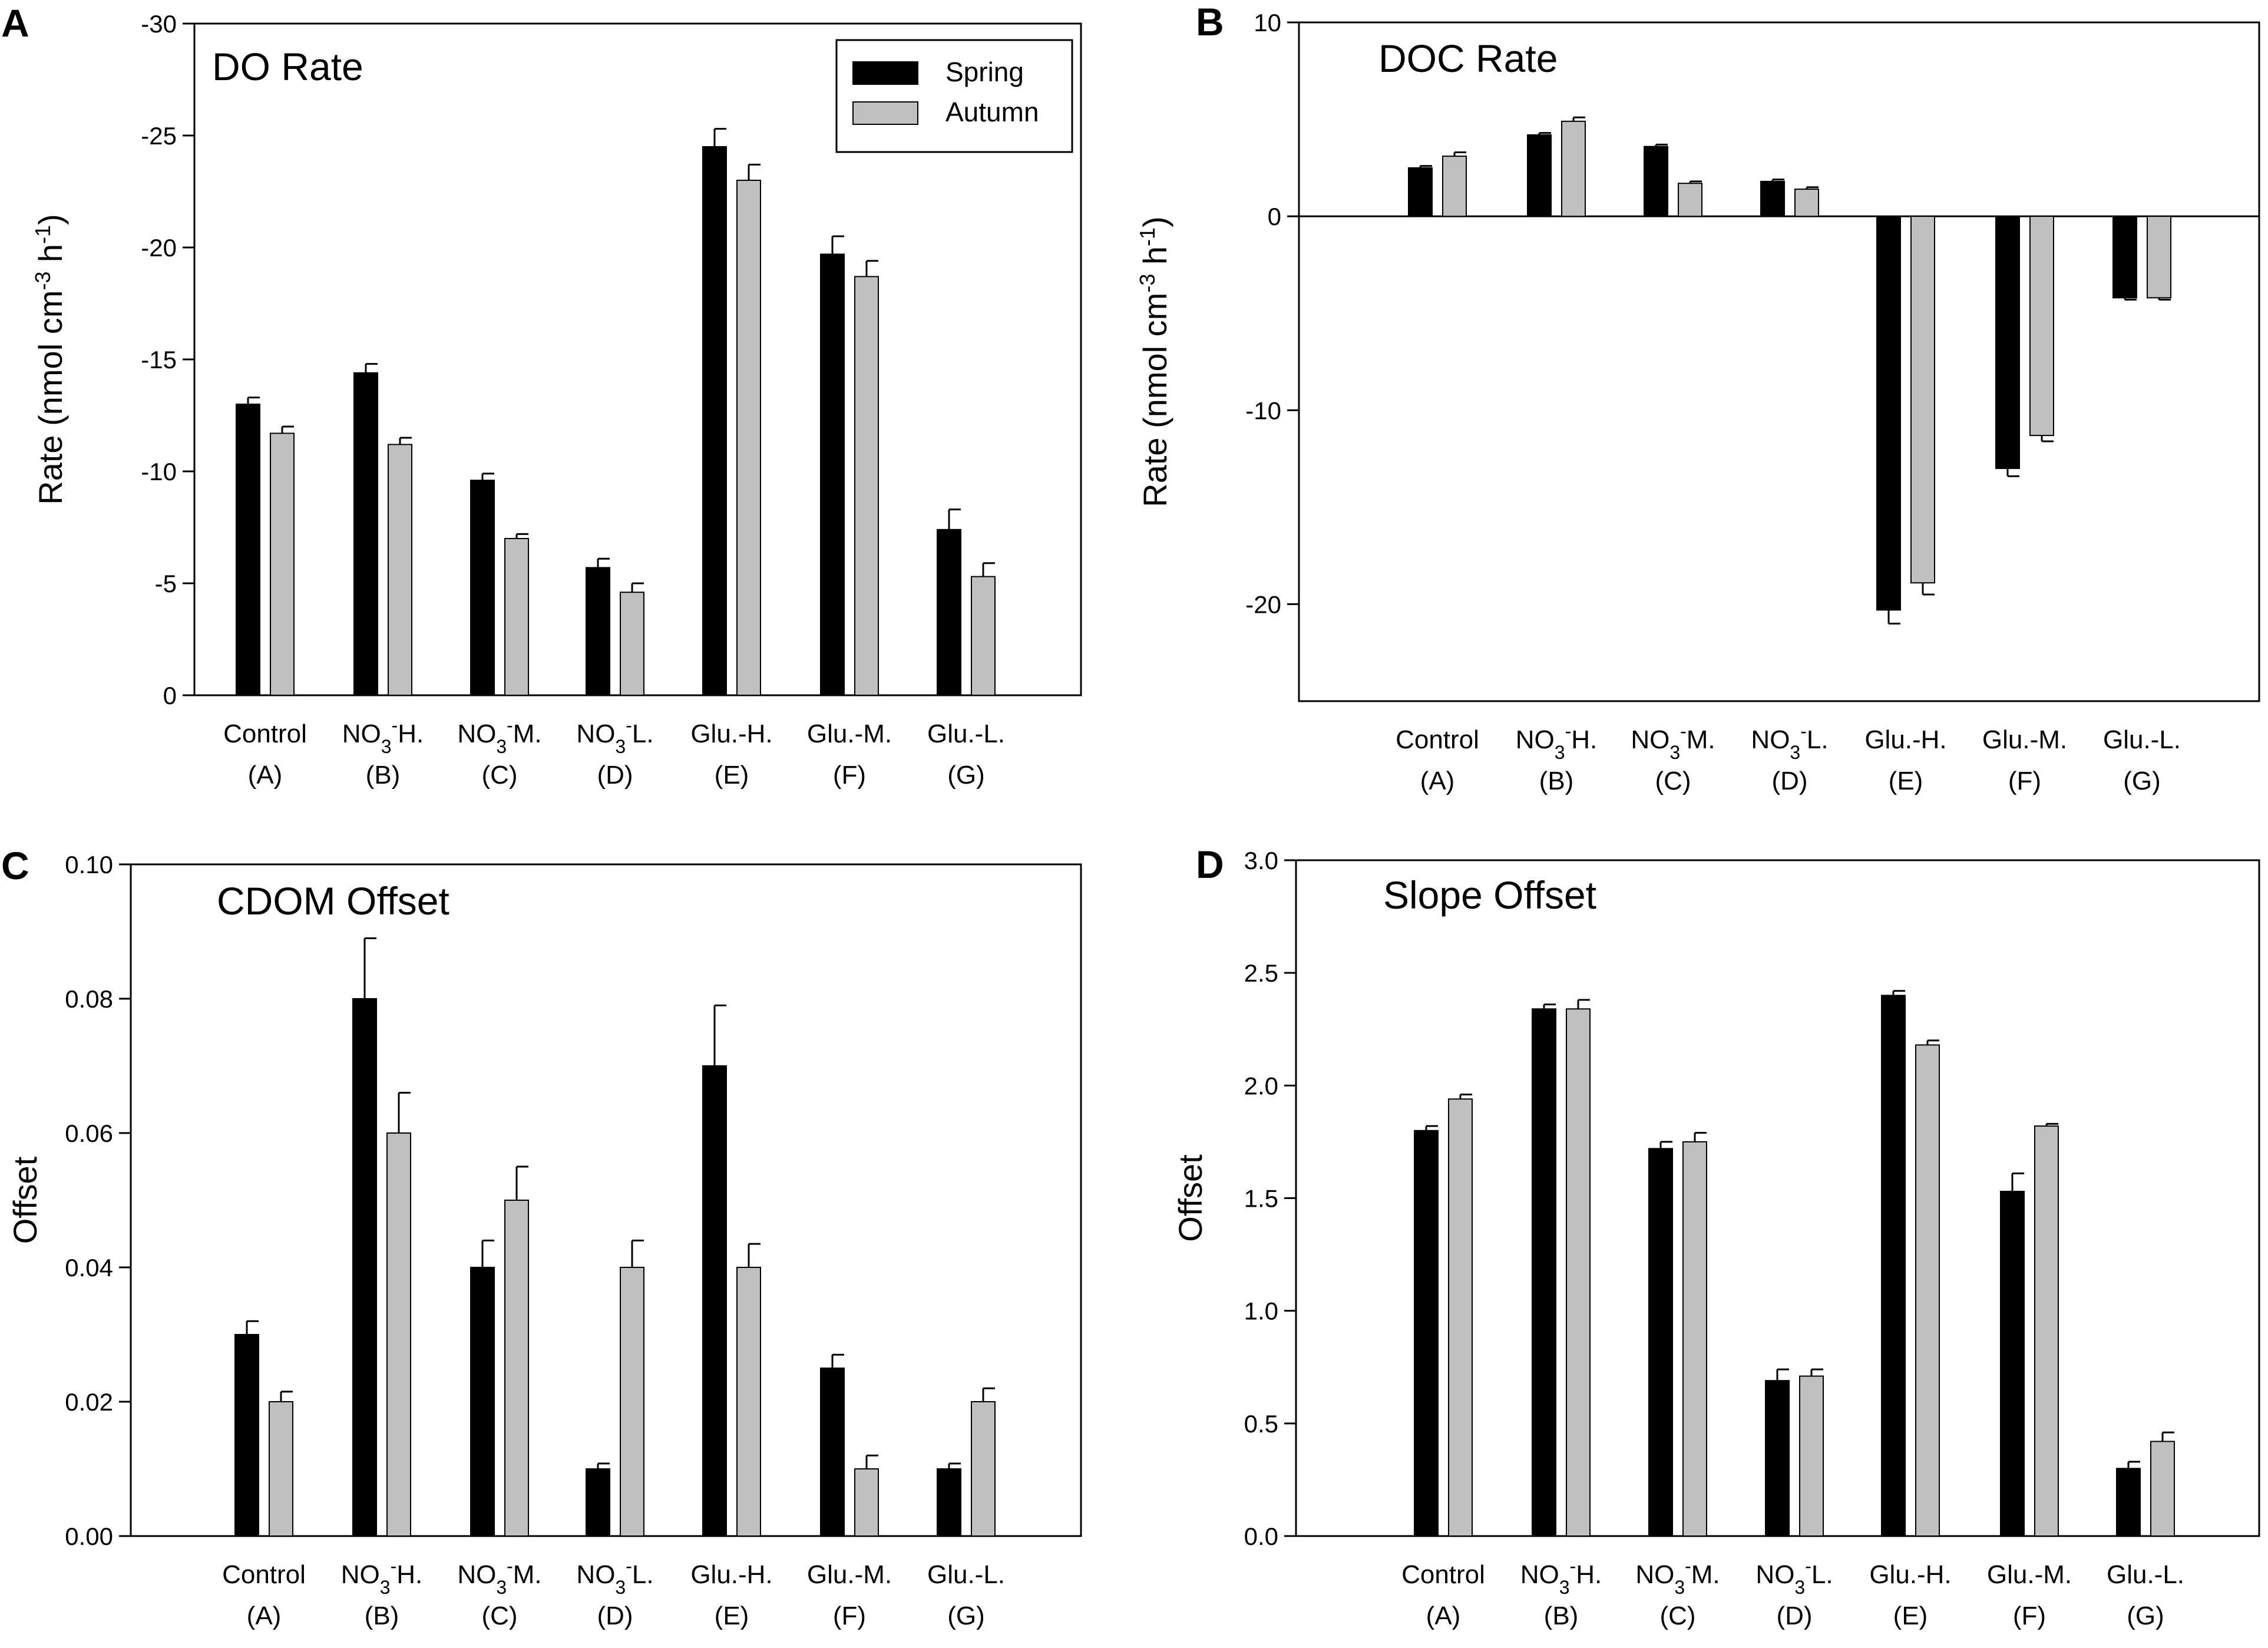 This screenshot has height=1648, width=2268. I want to click on y-tick-label: 0.0, so click(1261, 1536).